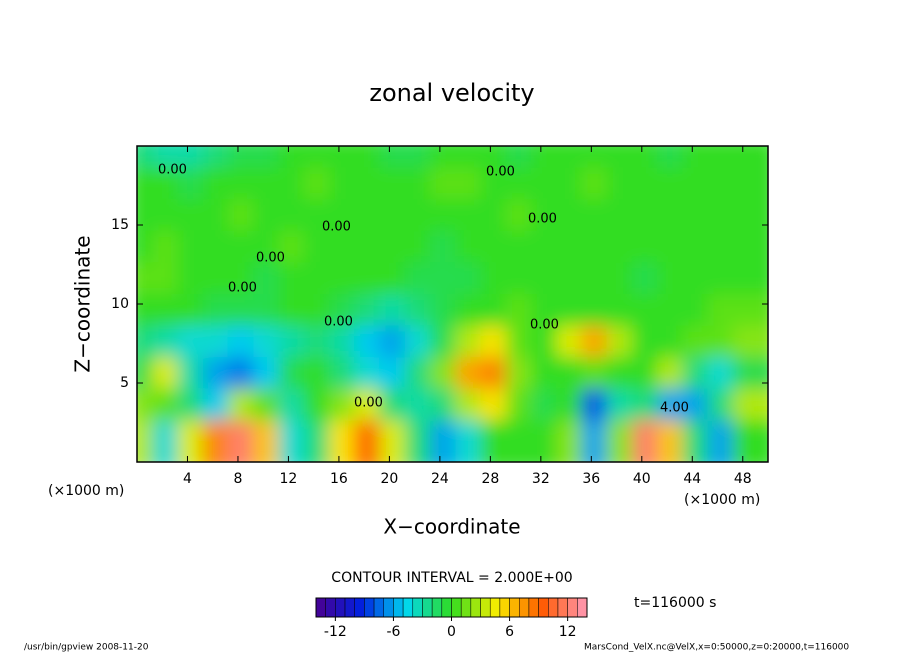  What do you see at coordinates (568, 632) in the screenshot?
I see `colorbar-tick-label: 12` at bounding box center [568, 632].